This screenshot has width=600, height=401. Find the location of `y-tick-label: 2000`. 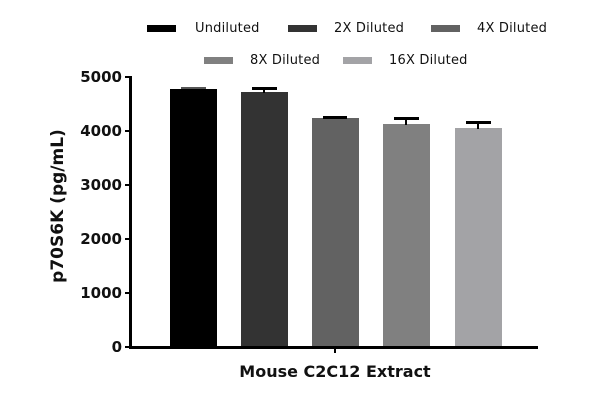

y-tick-label: 2000 is located at coordinates (101, 239).